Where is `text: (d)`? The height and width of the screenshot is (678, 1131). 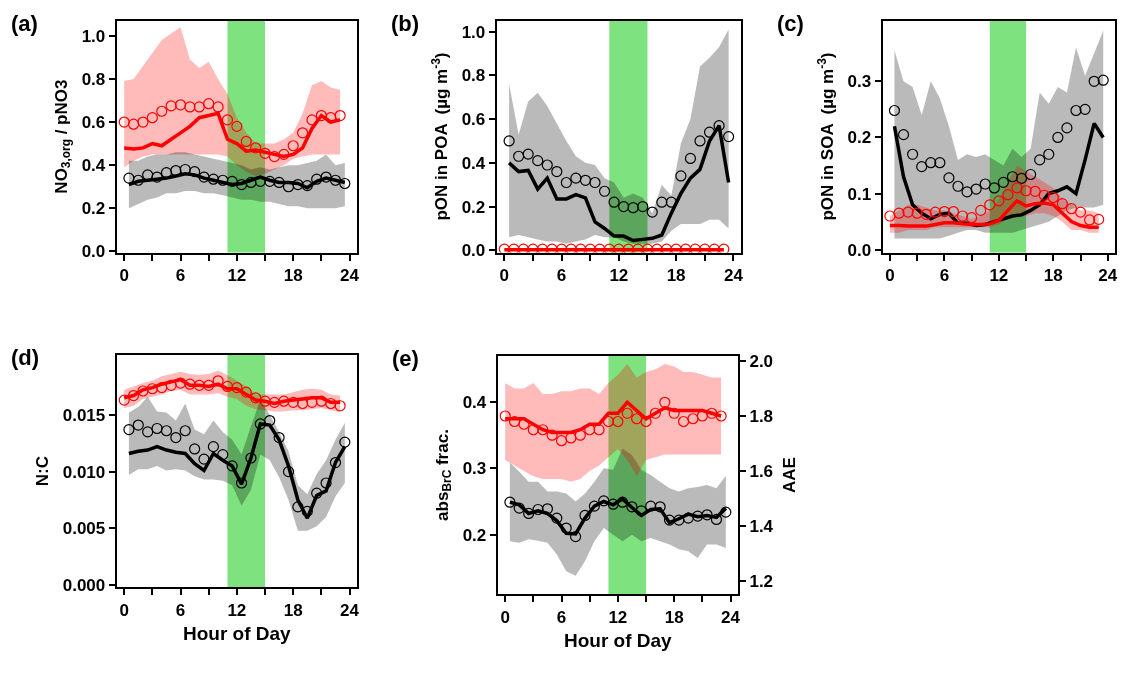
text: (d) is located at coordinates (25, 357).